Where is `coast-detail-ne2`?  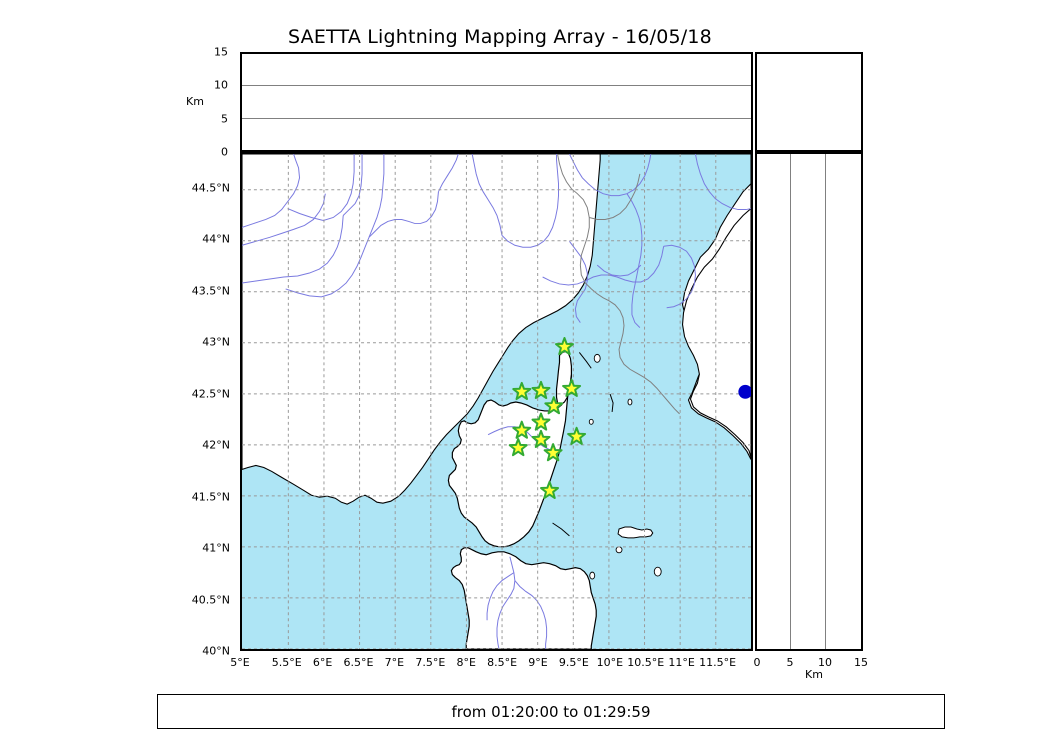 coast-detail-ne2 is located at coordinates (611, 402).